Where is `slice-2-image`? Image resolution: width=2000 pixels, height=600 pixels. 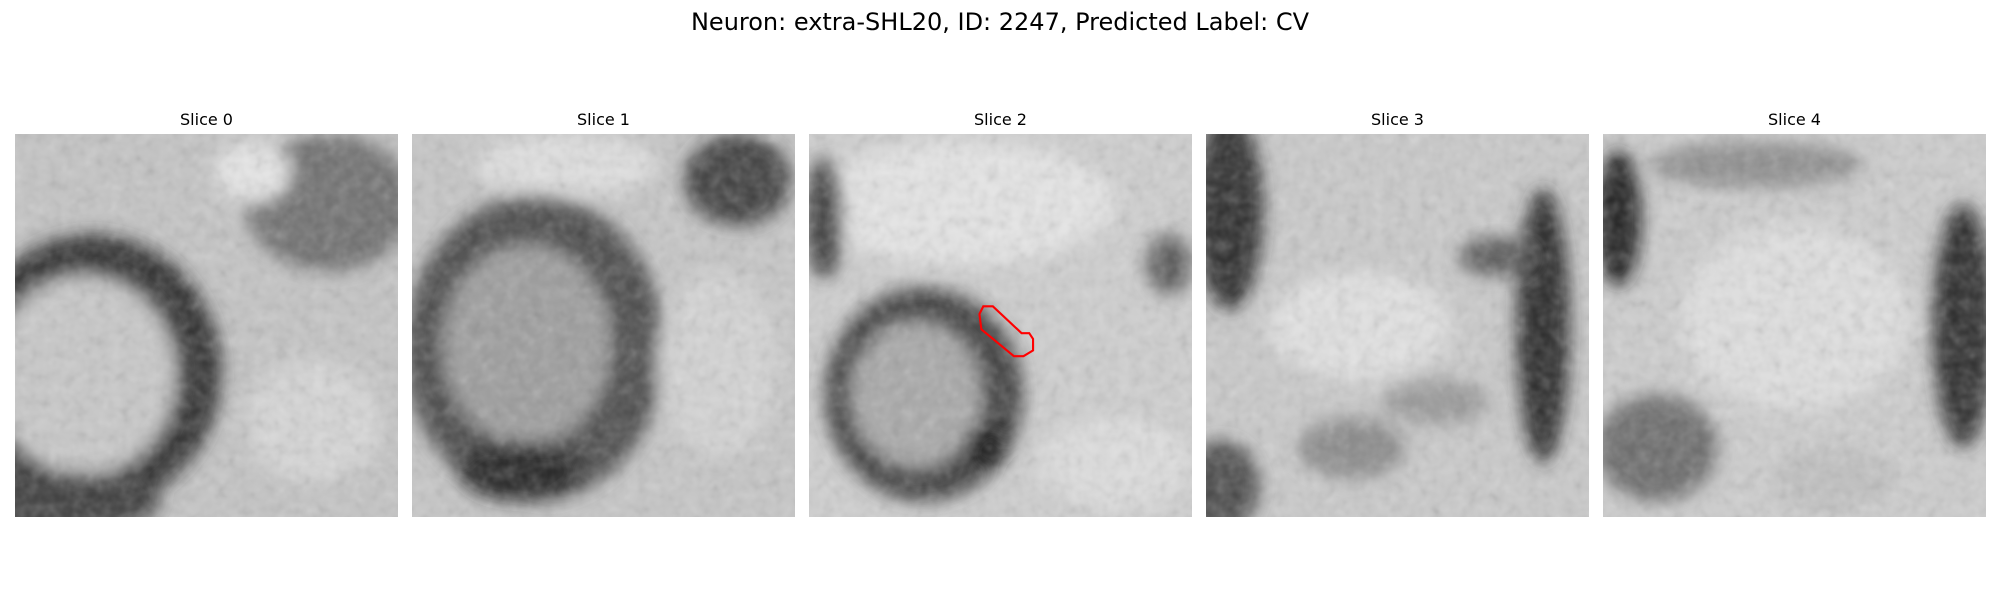
slice-2-image is located at coordinates (1000, 325).